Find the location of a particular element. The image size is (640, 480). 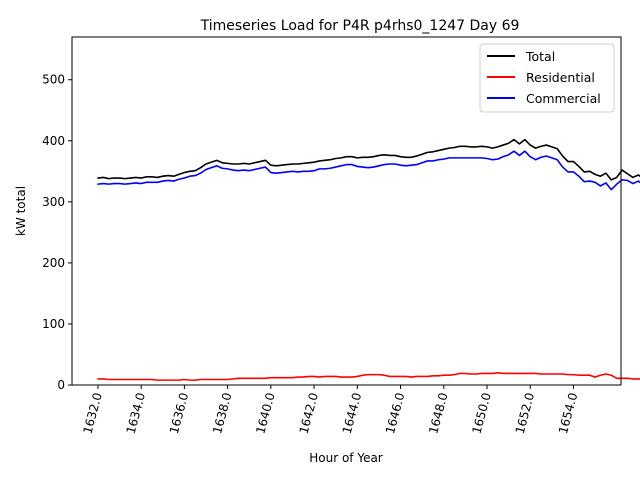

legend-box is located at coordinates (547, 78).